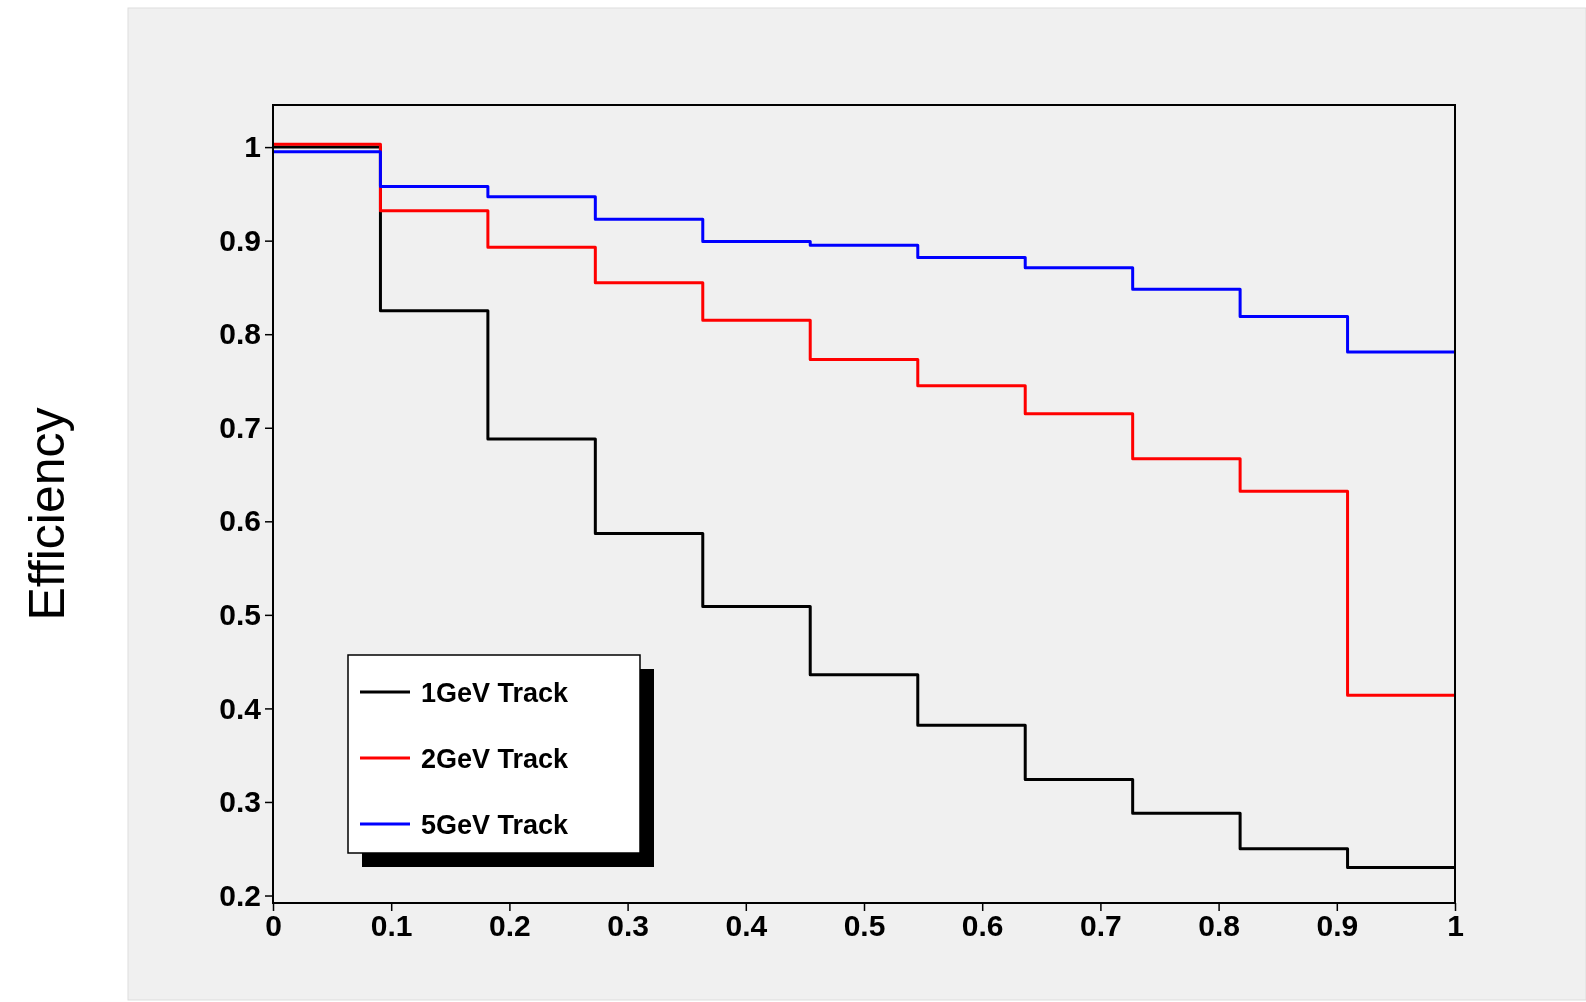 Image resolution: width=1586 pixels, height=1002 pixels. Describe the element at coordinates (746, 926) in the screenshot. I see `x-tick-label: 0.4` at that location.